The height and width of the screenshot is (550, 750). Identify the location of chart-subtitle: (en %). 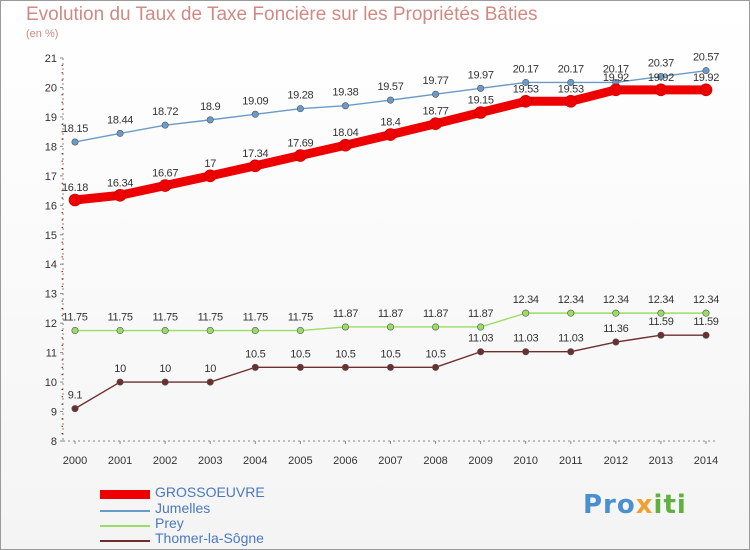
(42, 34).